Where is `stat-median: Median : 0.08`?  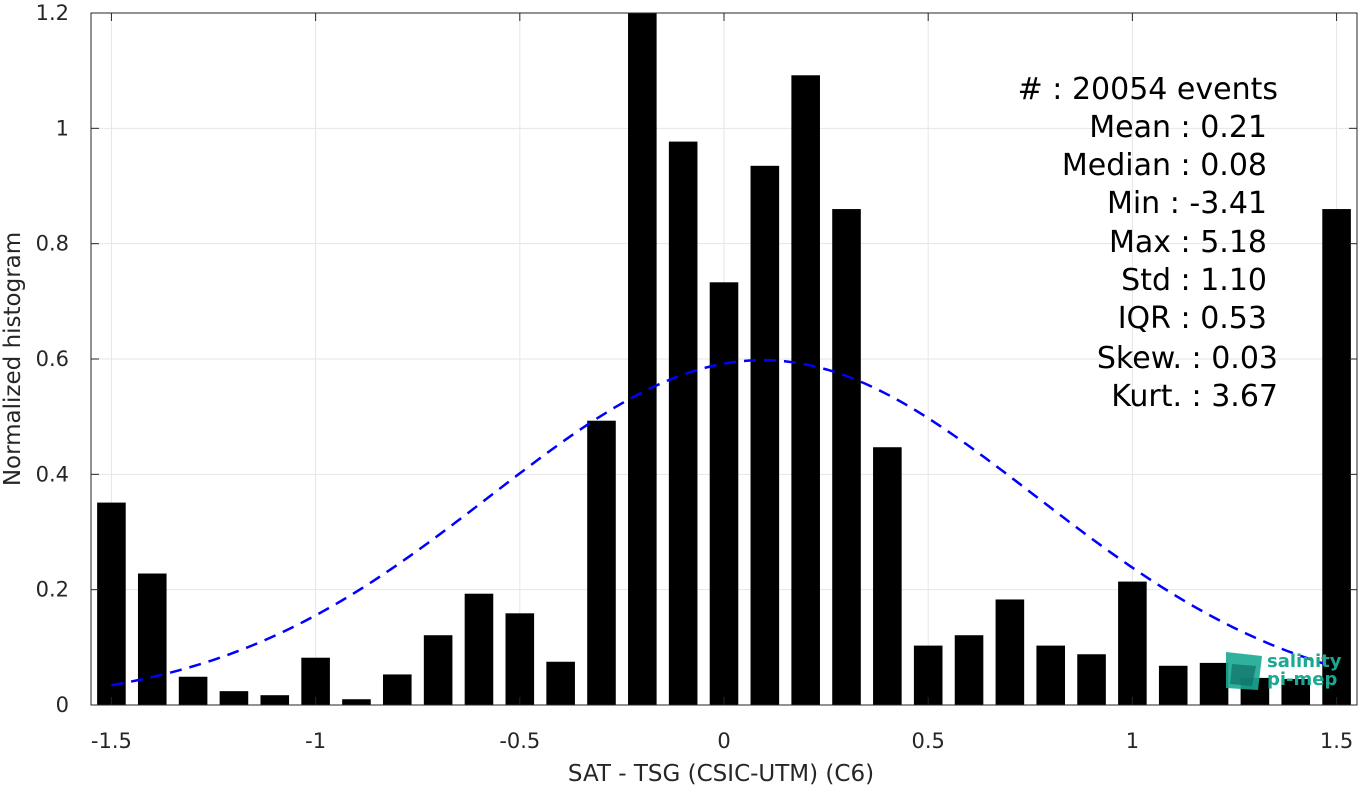 stat-median: Median : 0.08 is located at coordinates (1164, 165).